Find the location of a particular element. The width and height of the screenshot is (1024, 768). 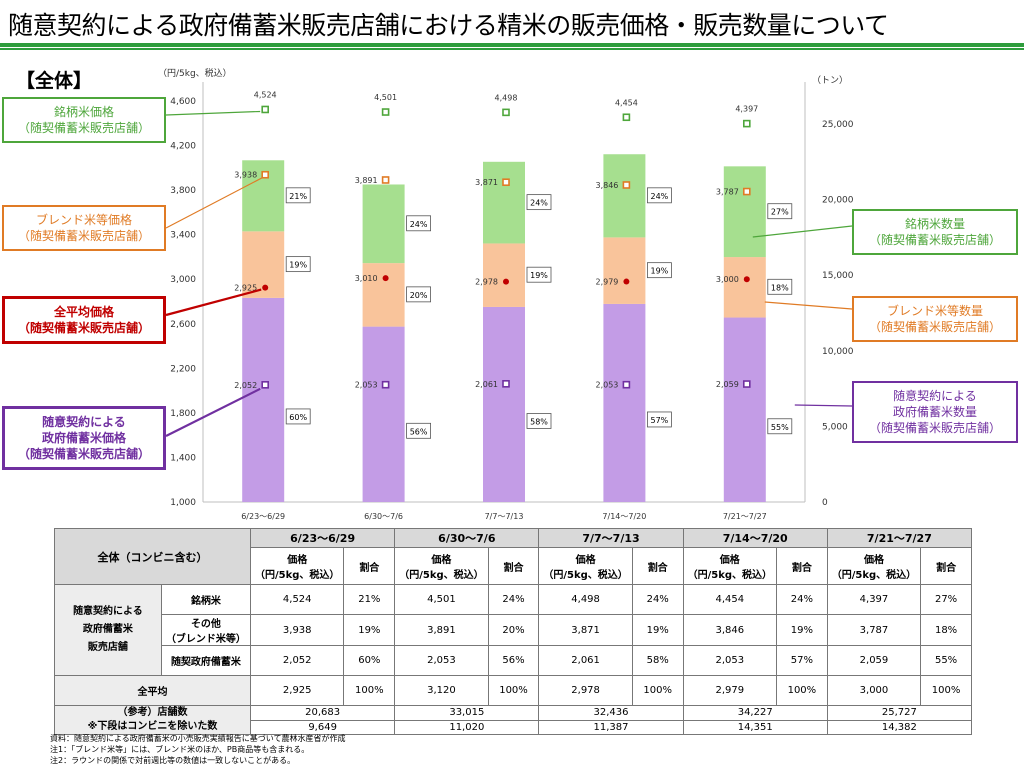

stores-ex-count: 14,382 is located at coordinates (899, 727).